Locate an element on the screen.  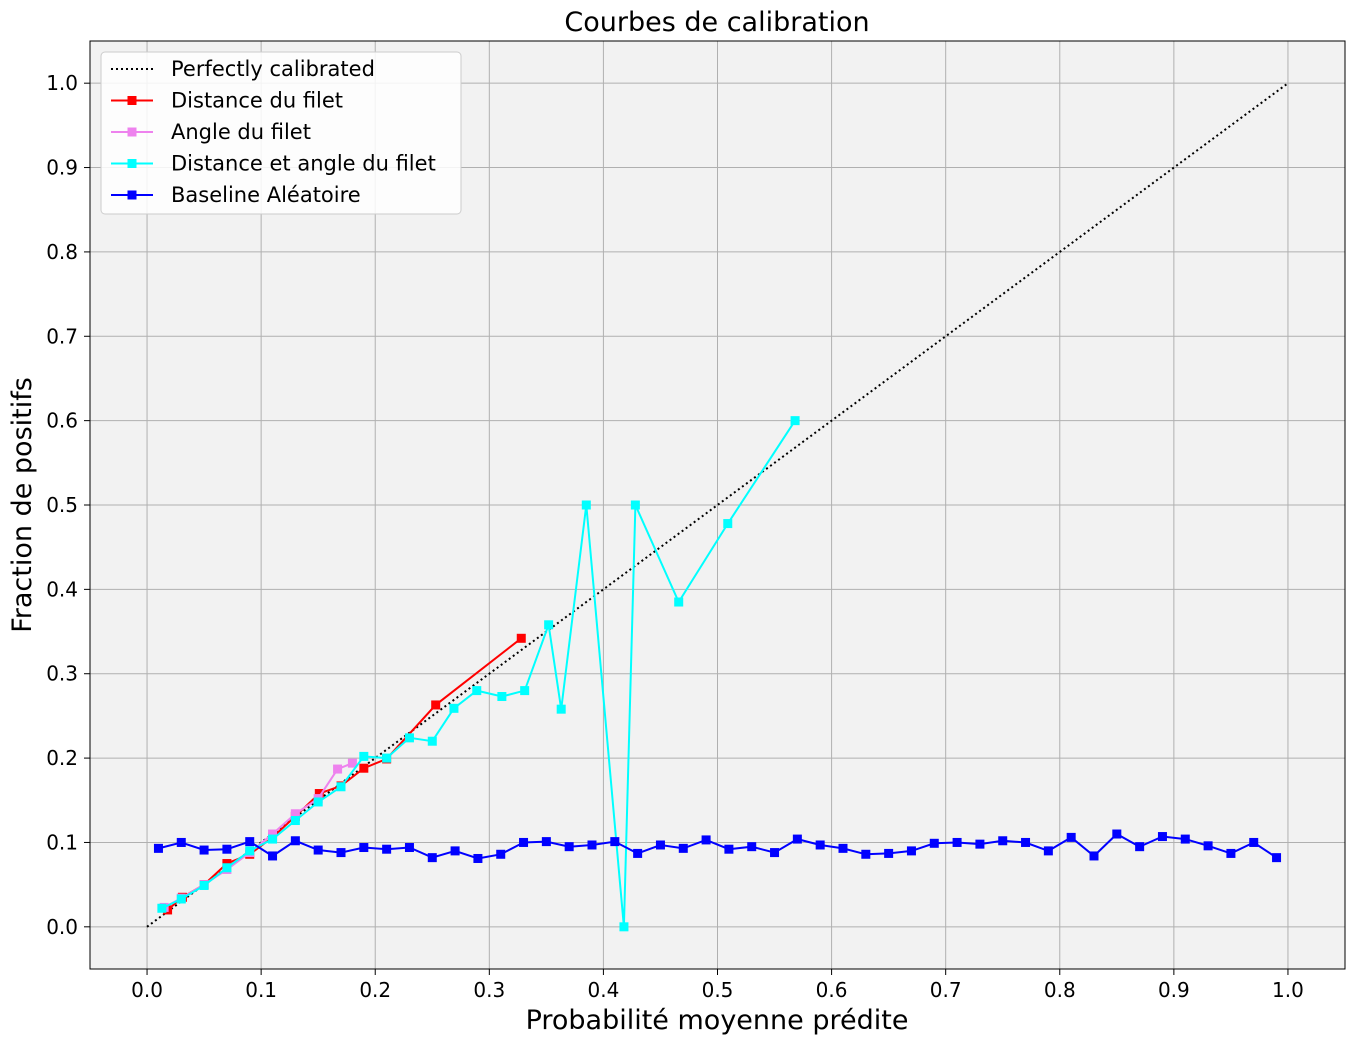
y-tick-label: 0.1 is located at coordinates (62, 842).